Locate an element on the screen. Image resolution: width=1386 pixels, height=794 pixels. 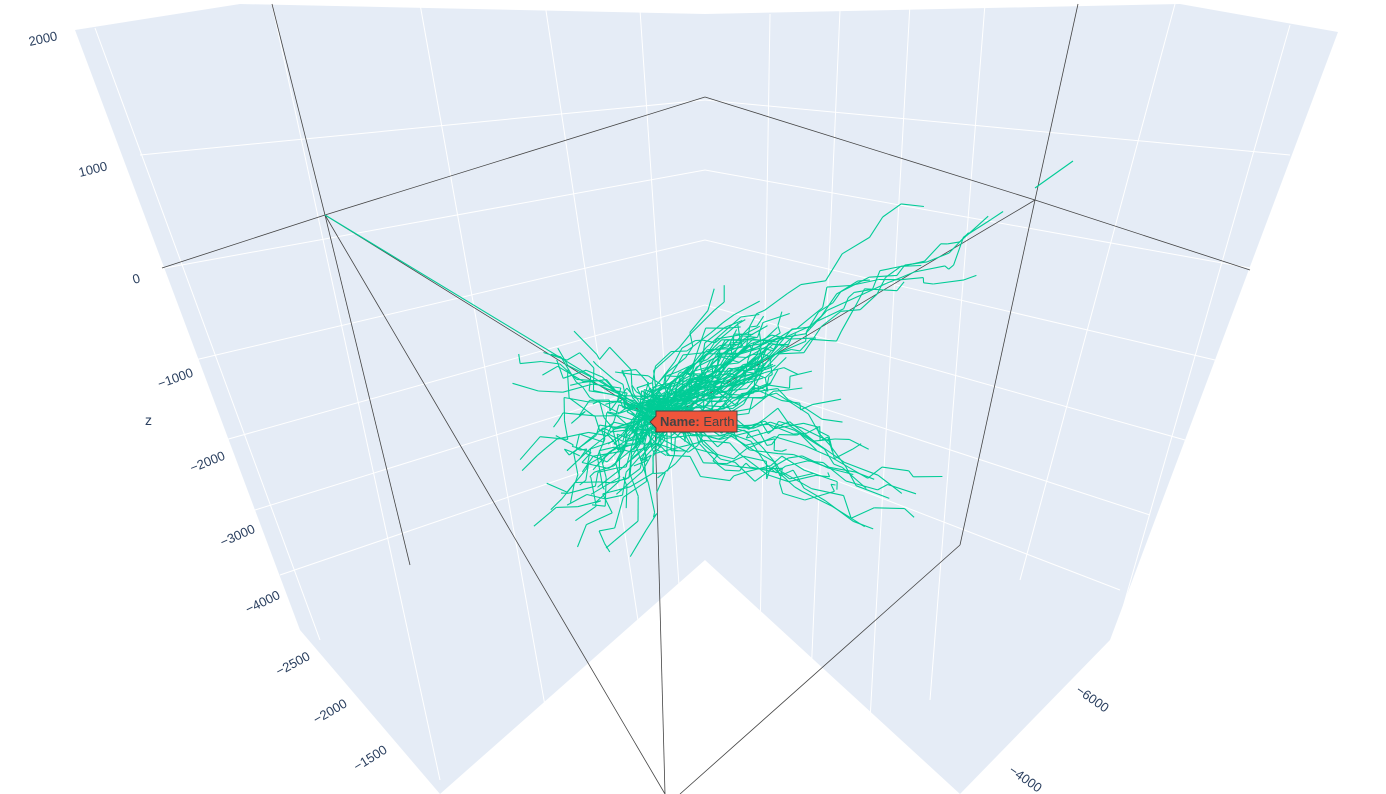
frame-line is located at coordinates (243, 241).